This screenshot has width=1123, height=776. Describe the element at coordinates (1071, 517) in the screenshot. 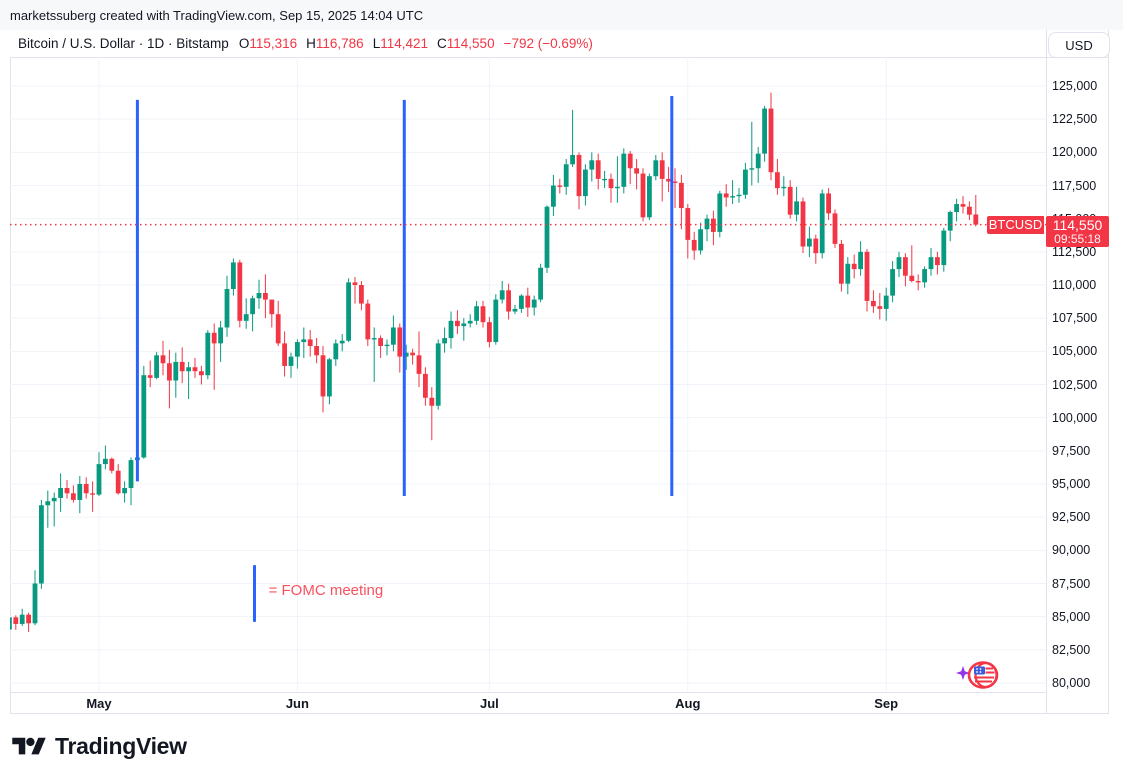

I see `price-axis-label: 92,500` at that location.